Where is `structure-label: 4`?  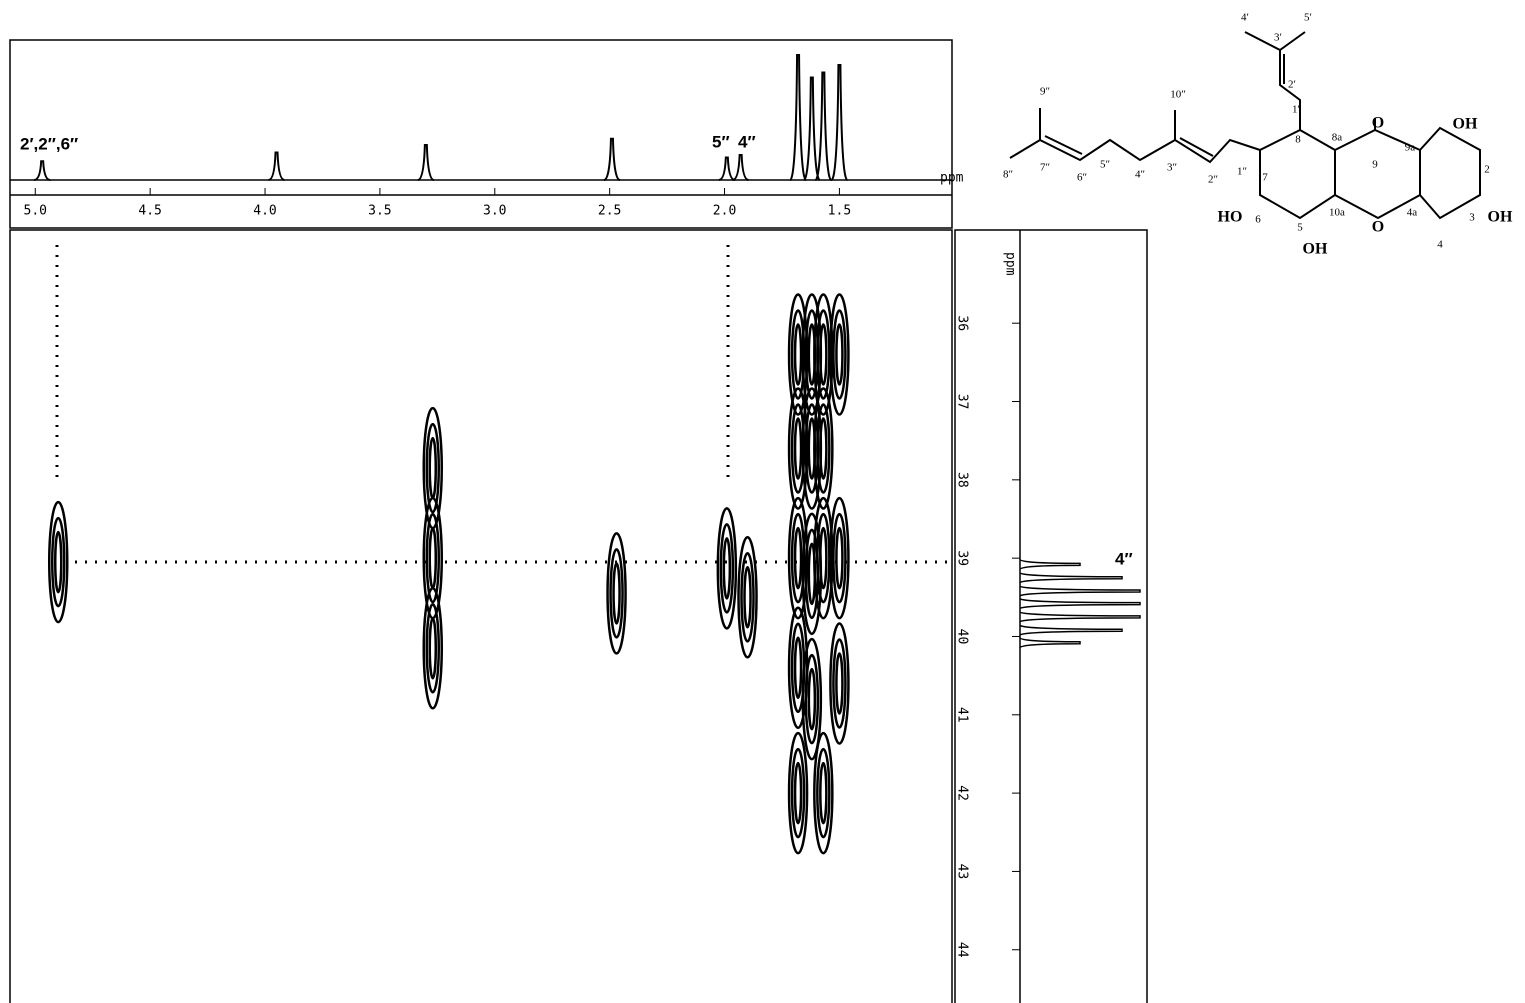
structure-label: 4 is located at coordinates (1440, 245).